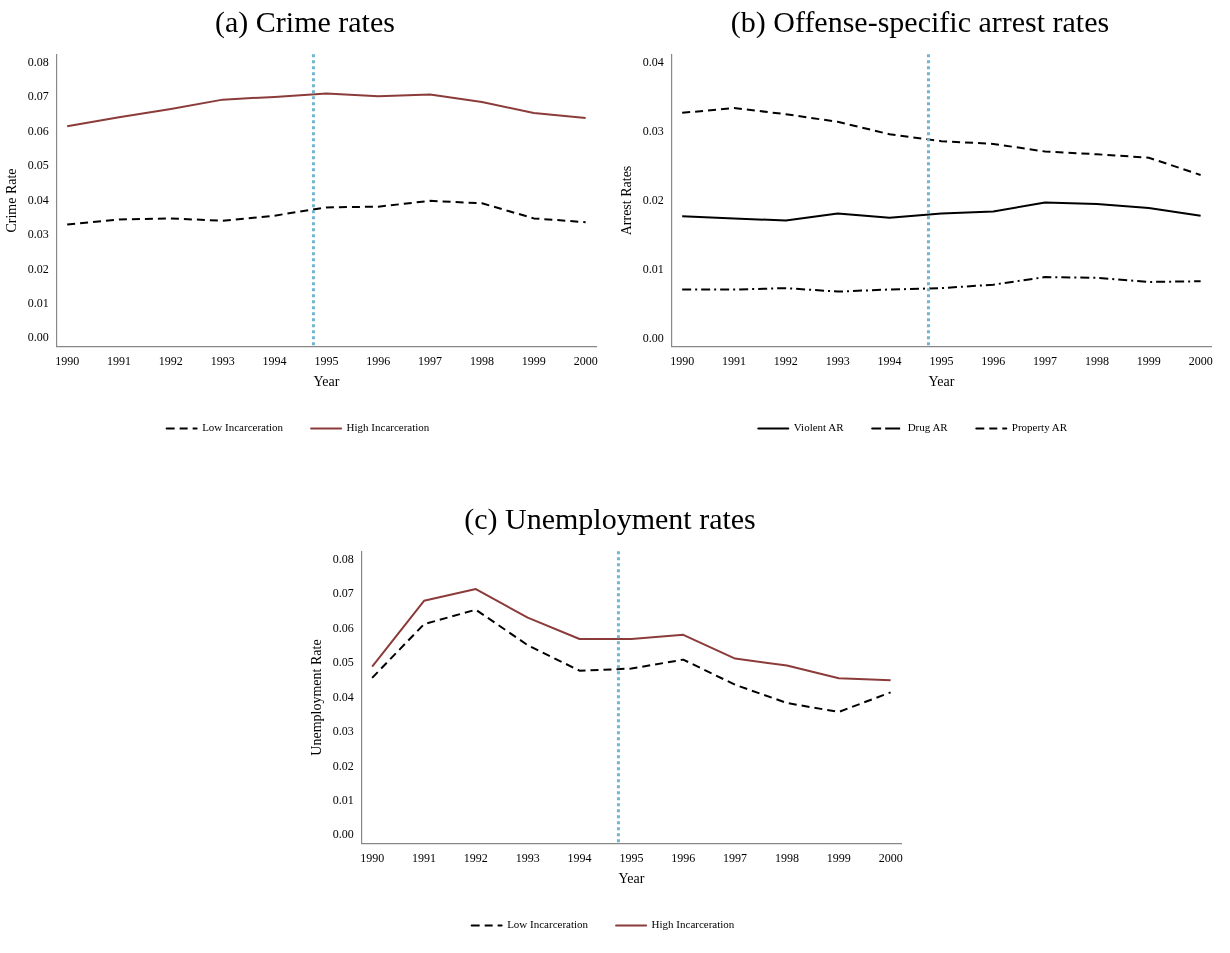  What do you see at coordinates (317, 697) in the screenshot?
I see `y-axis-title: Unemployment Rate` at bounding box center [317, 697].